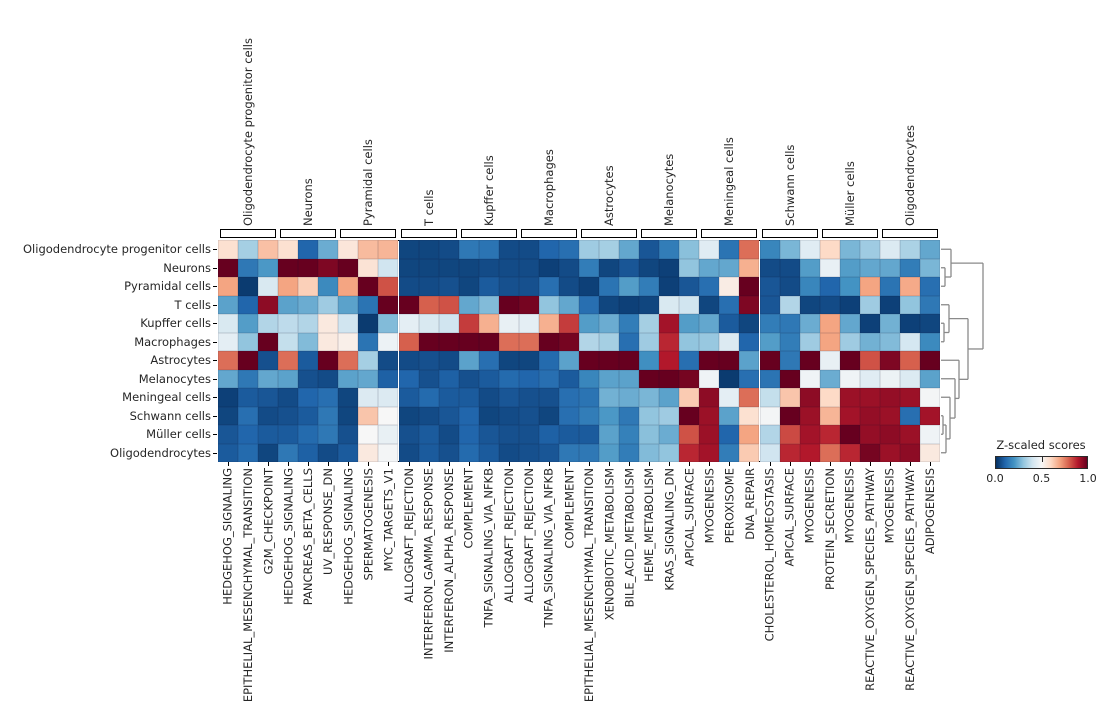 This screenshot has height=713, width=1097. I want to click on row-label: Meningeal cells, so click(166, 397).